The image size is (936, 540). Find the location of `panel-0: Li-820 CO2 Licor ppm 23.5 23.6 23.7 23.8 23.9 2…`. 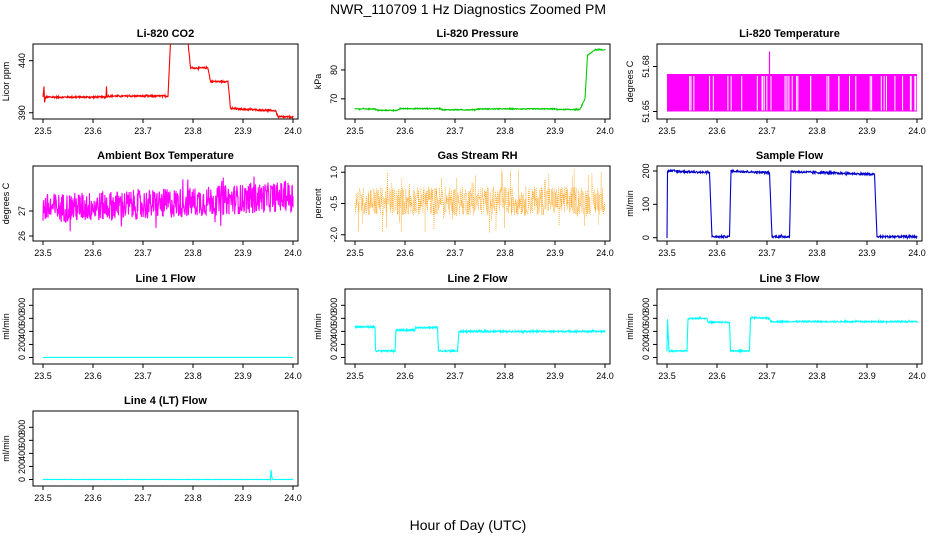

panel-0: Li-820 CO2 Licor ppm 23.5 23.6 23.7 23.8 23.9 2… is located at coordinates (151, 82).